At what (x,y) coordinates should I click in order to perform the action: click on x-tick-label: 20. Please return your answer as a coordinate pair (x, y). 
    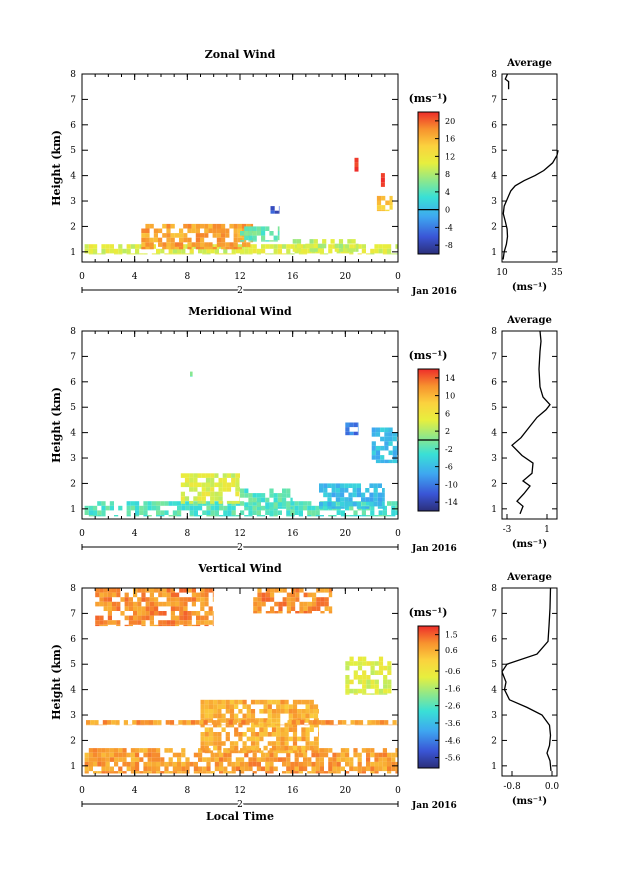
    Looking at the image, I should click on (346, 791).